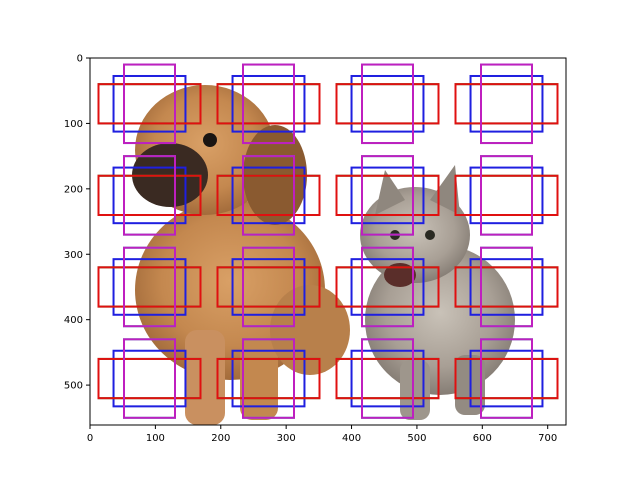  What do you see at coordinates (351, 438) in the screenshot?
I see `x-tick-label: 400` at bounding box center [351, 438].